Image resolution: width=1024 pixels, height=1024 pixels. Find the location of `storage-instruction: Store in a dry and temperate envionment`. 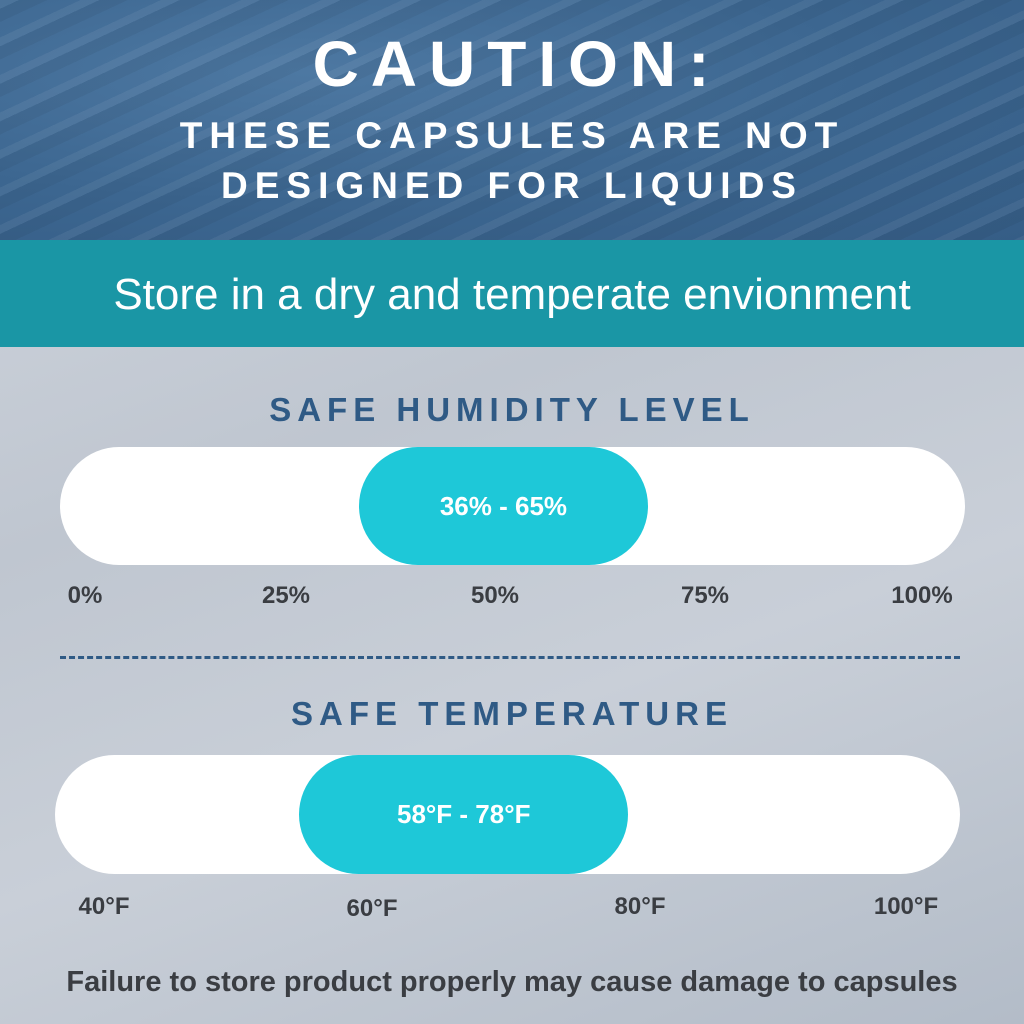

storage-instruction: Store in a dry and temperate envionment is located at coordinates (512, 294).